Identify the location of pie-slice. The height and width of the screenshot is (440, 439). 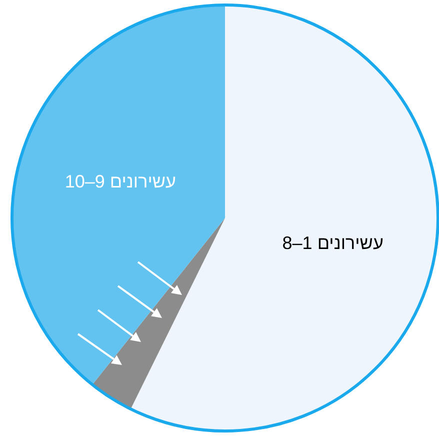
(158, 313).